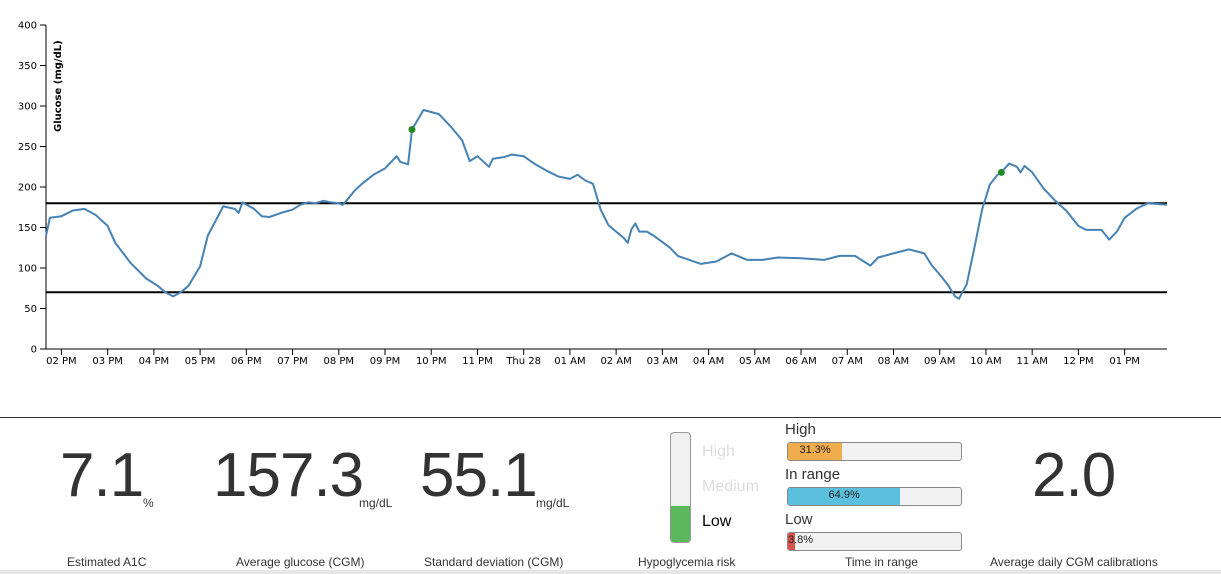 This screenshot has width=1221, height=574. I want to click on x-tick-label: 05 AM, so click(754, 361).